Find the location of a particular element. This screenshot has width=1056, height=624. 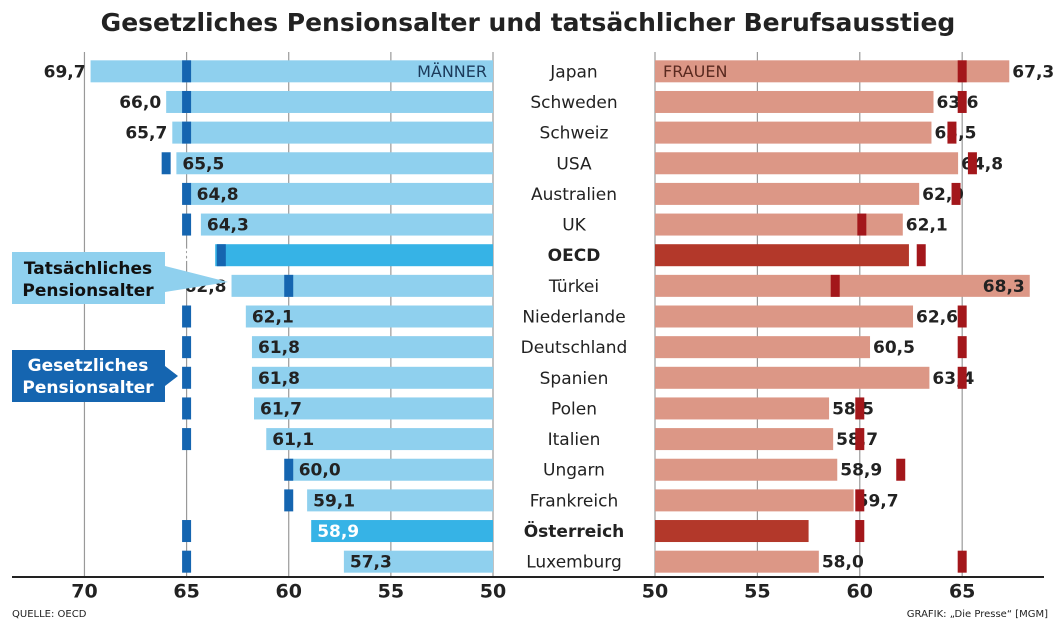

category-label: Frankreich is located at coordinates (574, 501).